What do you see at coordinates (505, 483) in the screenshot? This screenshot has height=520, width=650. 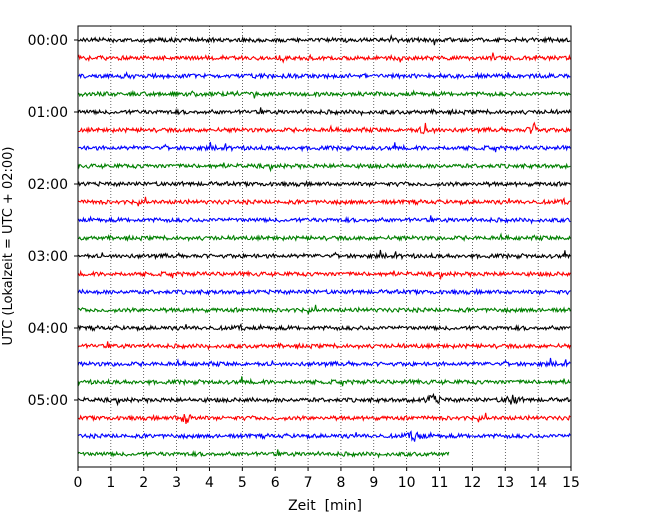 I see `x-tick-label: 13` at bounding box center [505, 483].